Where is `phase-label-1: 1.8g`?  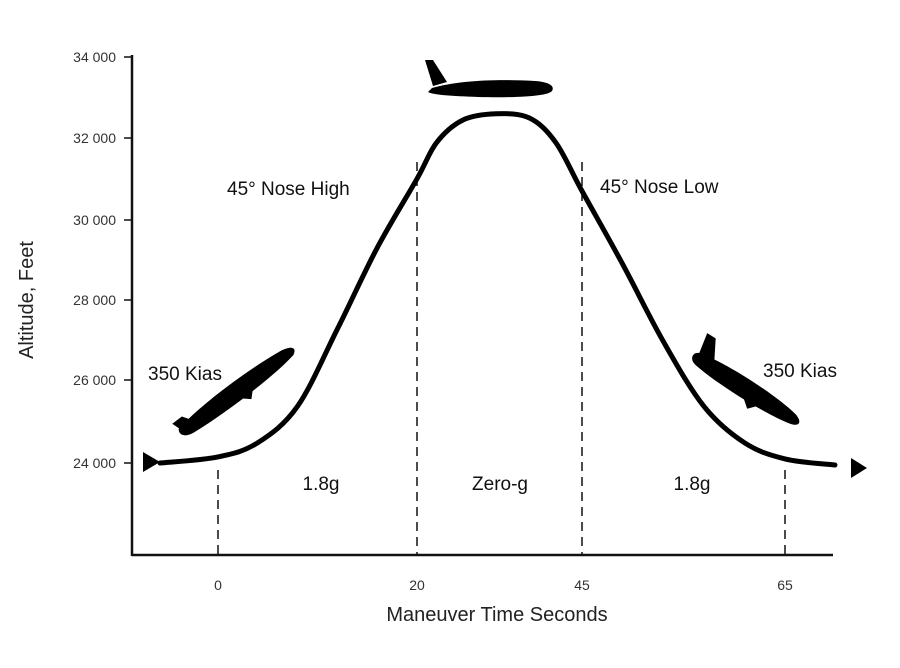 phase-label-1: 1.8g is located at coordinates (321, 484).